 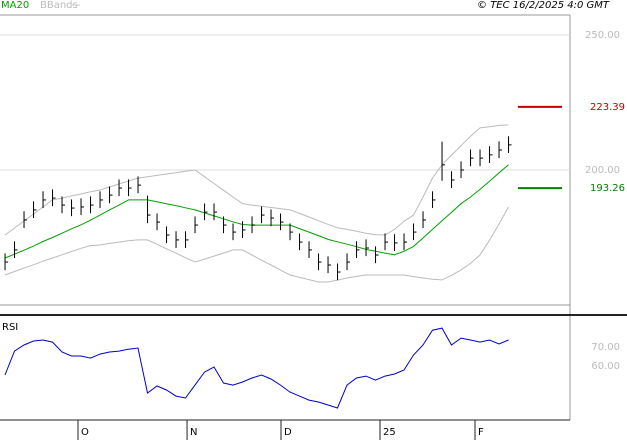 What do you see at coordinates (543, 5) in the screenshot?
I see `copyright: © TEC 16/2/2025 4:0 GMT` at bounding box center [543, 5].